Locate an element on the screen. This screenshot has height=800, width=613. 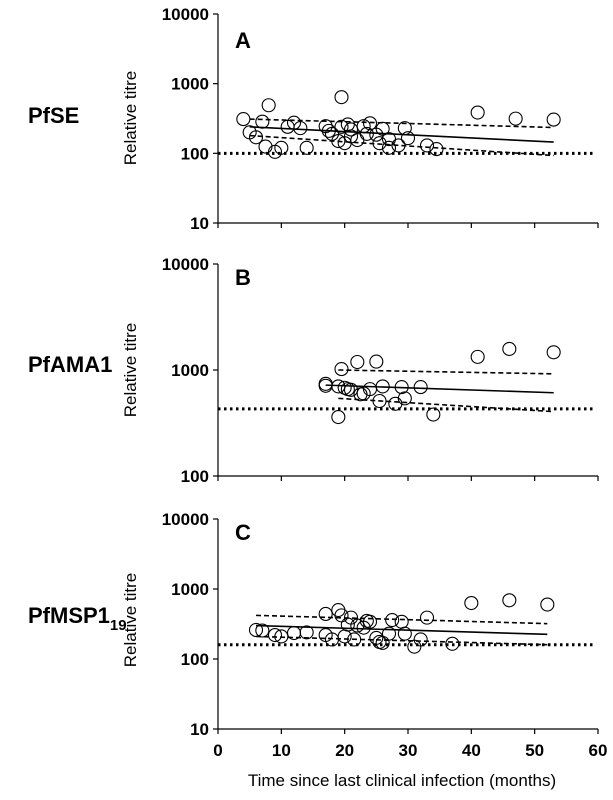
panel-letter: C is located at coordinates (243, 532).